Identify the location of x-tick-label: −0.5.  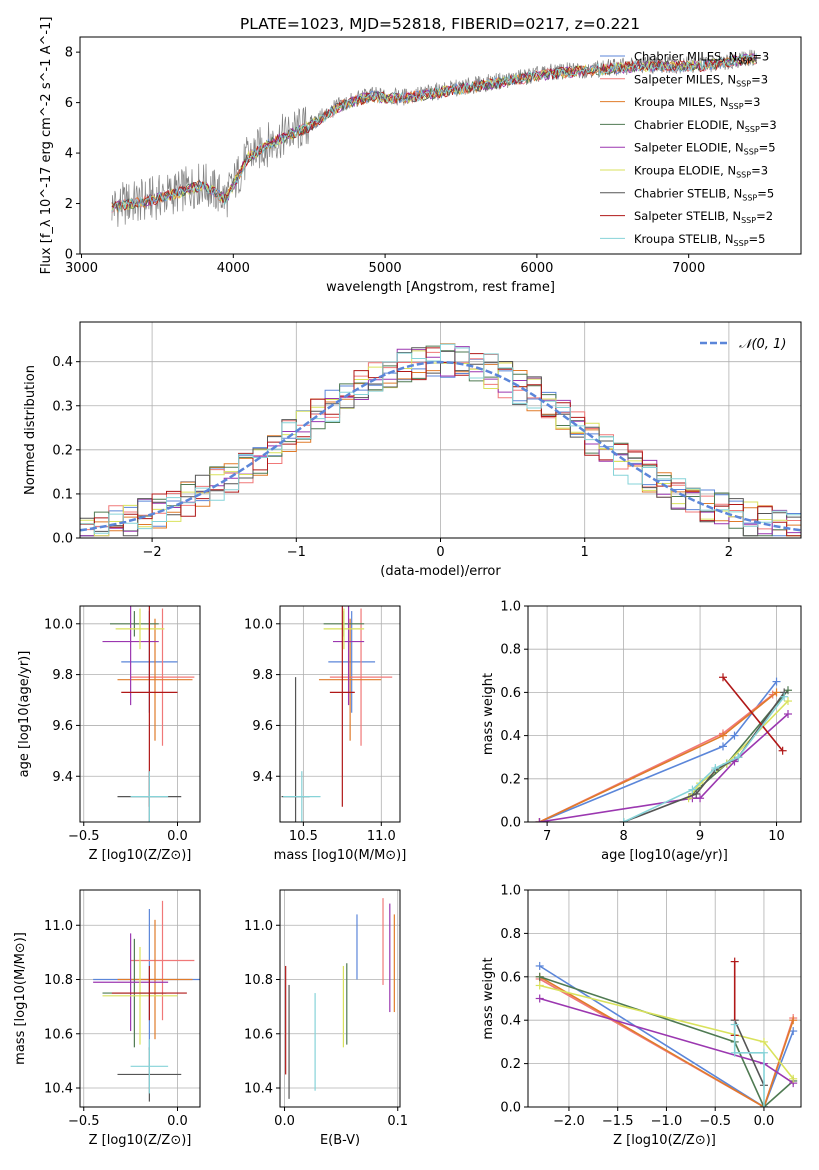
(84, 1121).